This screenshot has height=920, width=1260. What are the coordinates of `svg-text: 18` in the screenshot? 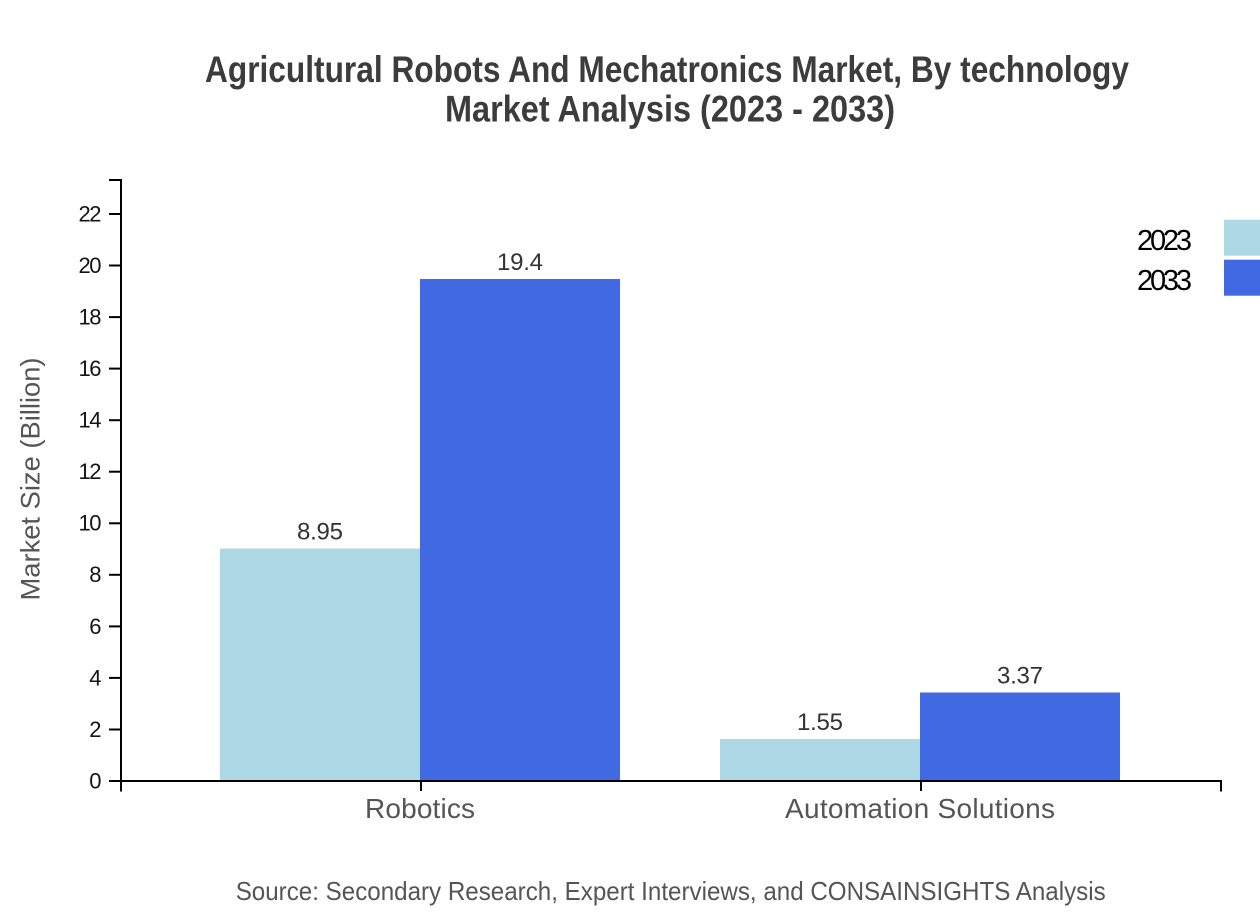 It's located at (90, 317).